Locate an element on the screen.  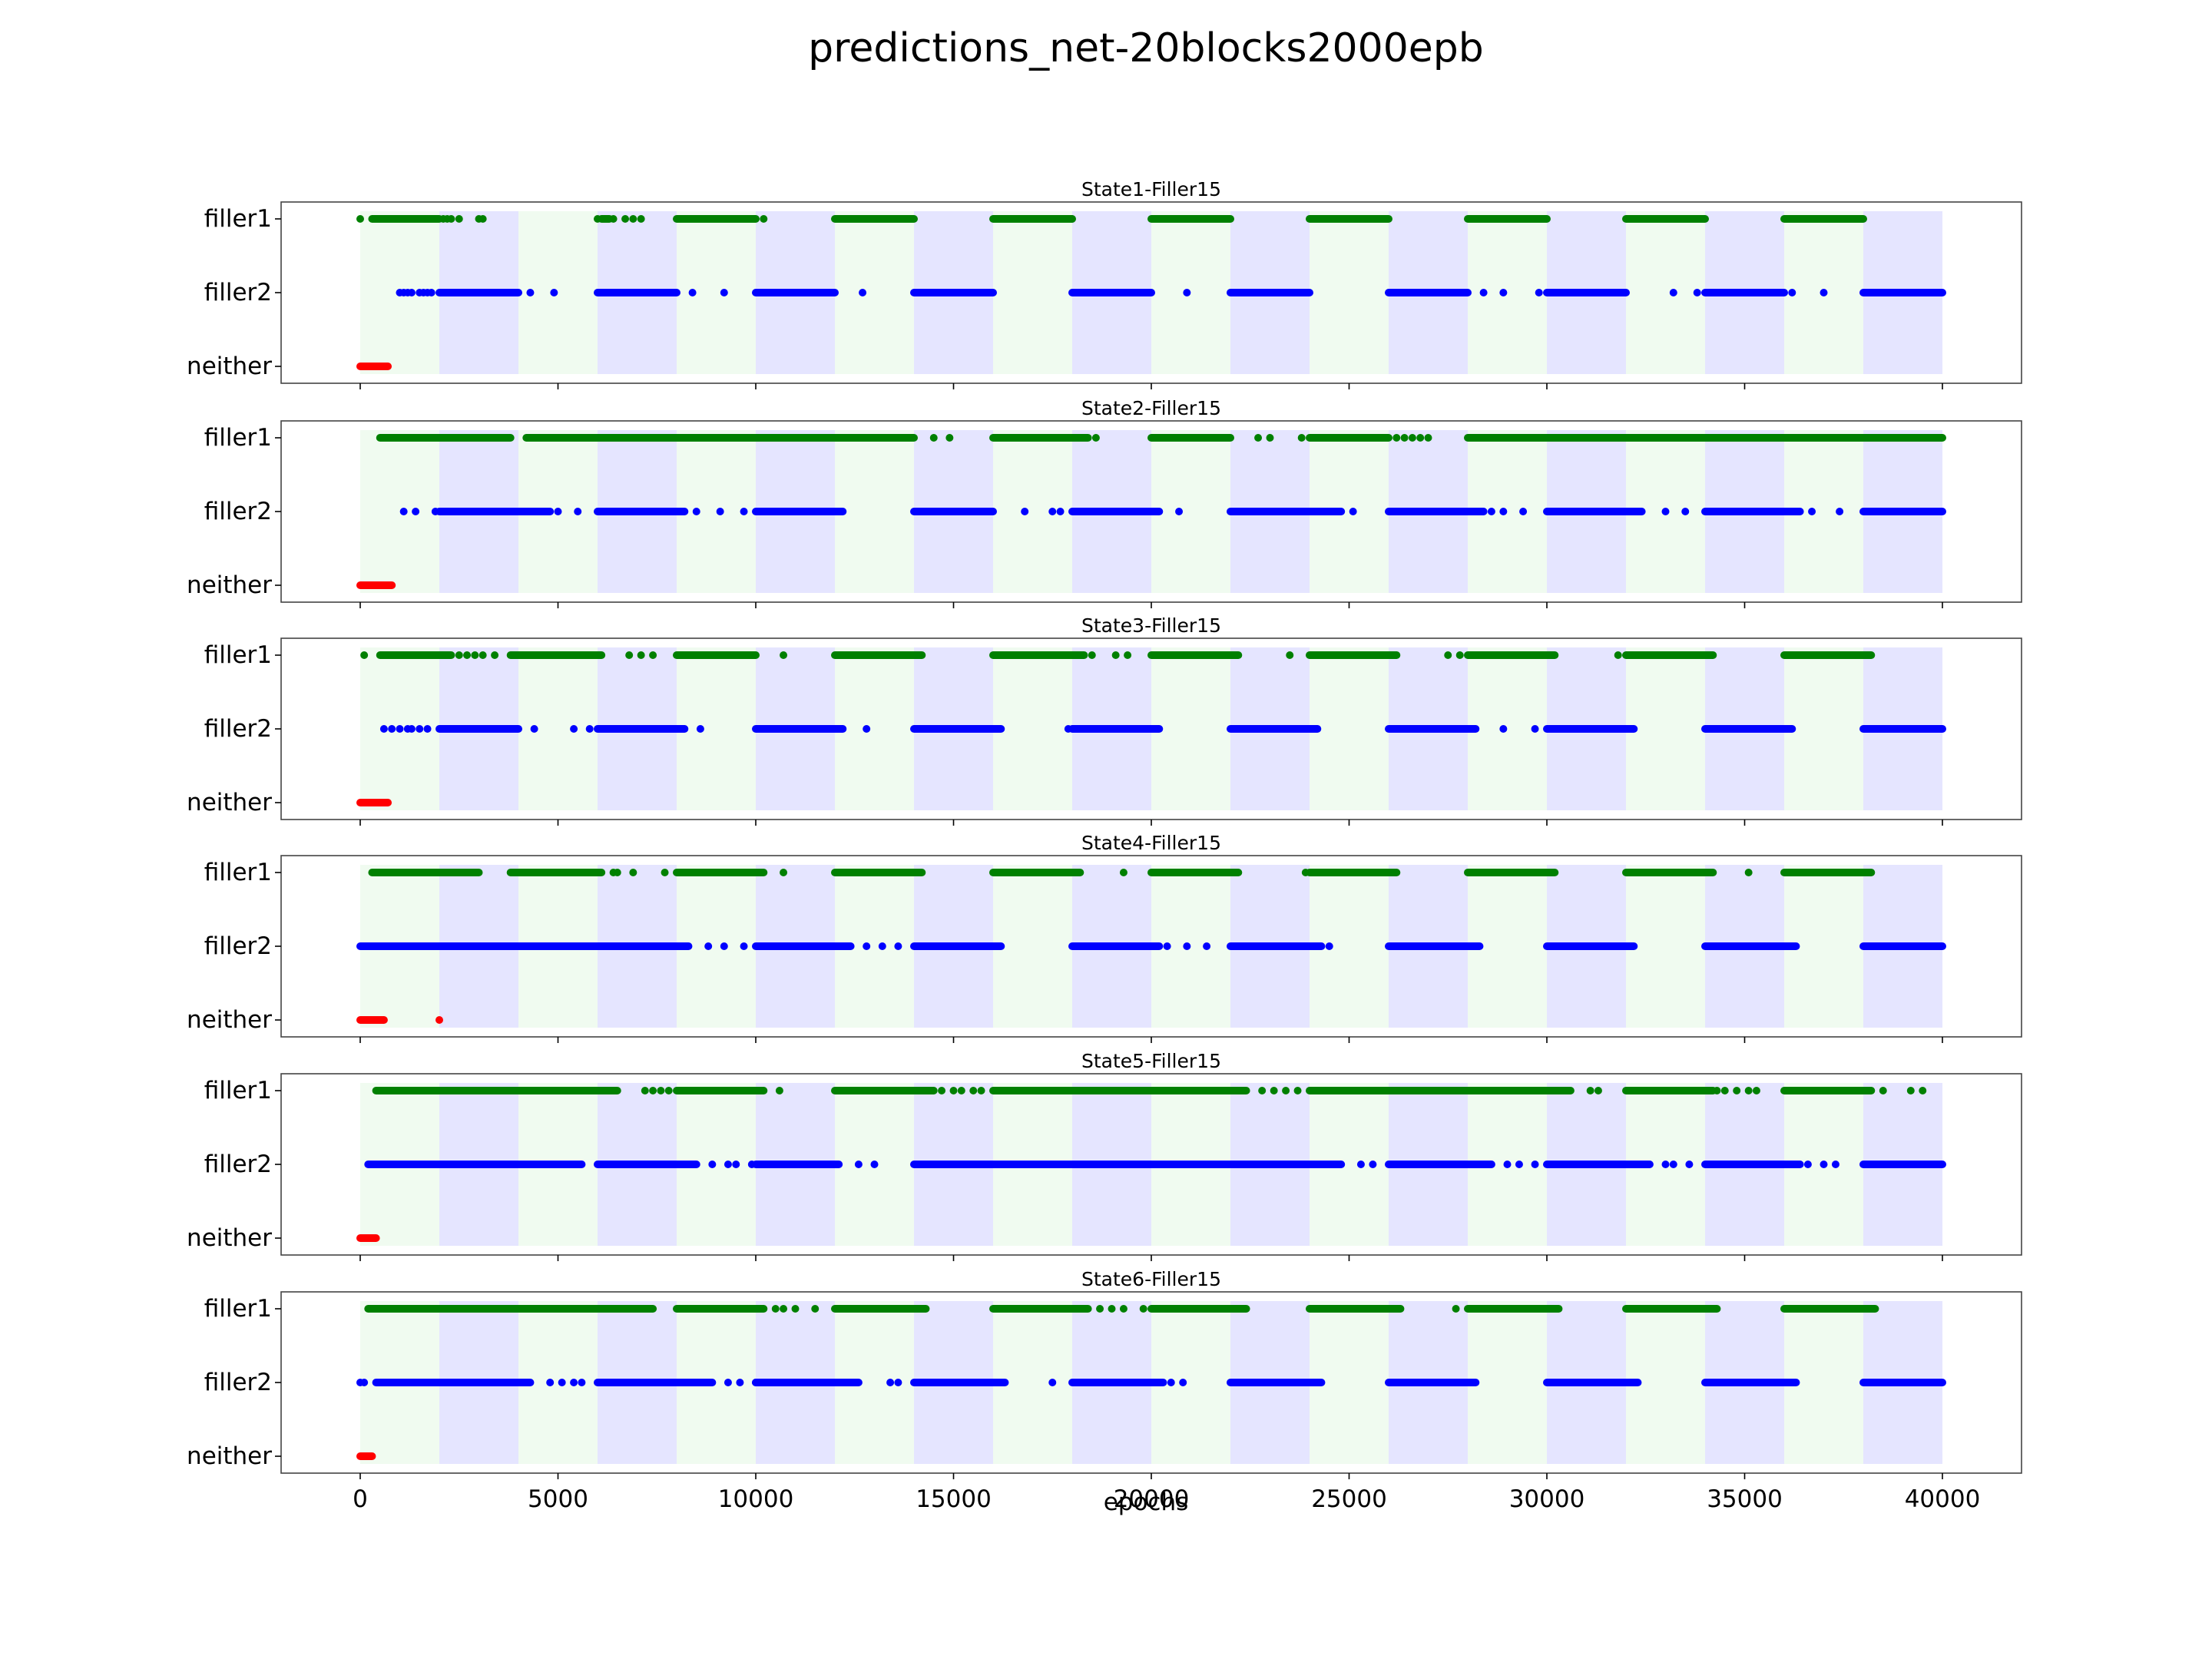
x-tick-label: 35000 is located at coordinates (1745, 1499).